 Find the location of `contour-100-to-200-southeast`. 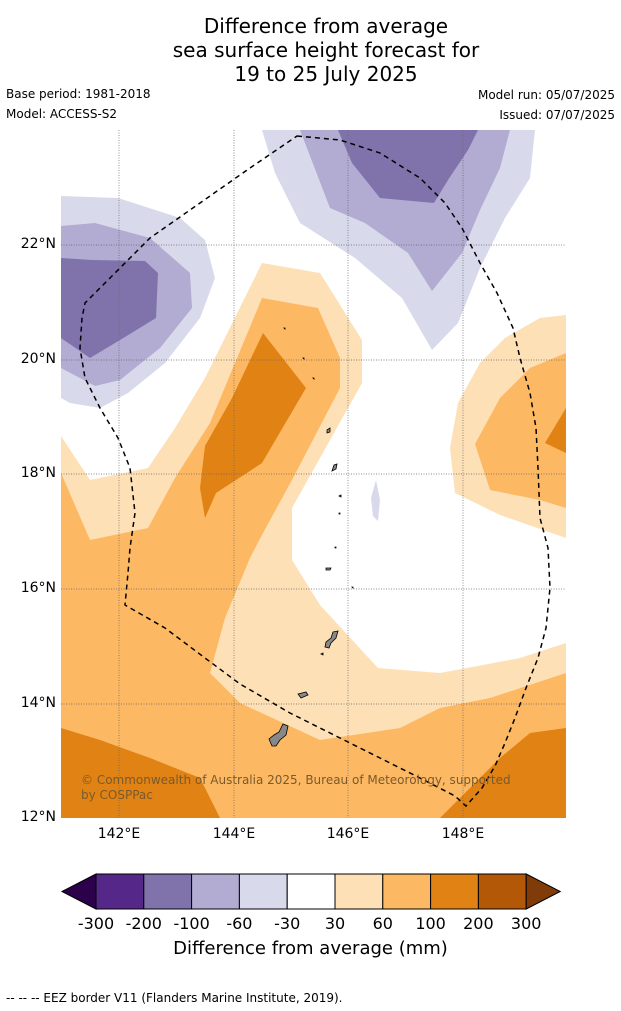

contour-100-to-200-southeast is located at coordinates (503, 773).